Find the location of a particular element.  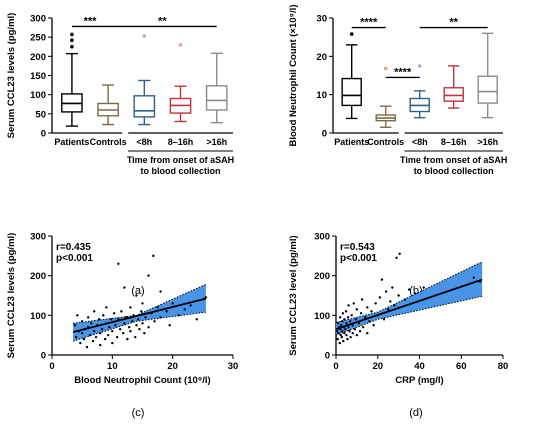

panel-a-y-tick-label: 50 is located at coordinates (40, 114).